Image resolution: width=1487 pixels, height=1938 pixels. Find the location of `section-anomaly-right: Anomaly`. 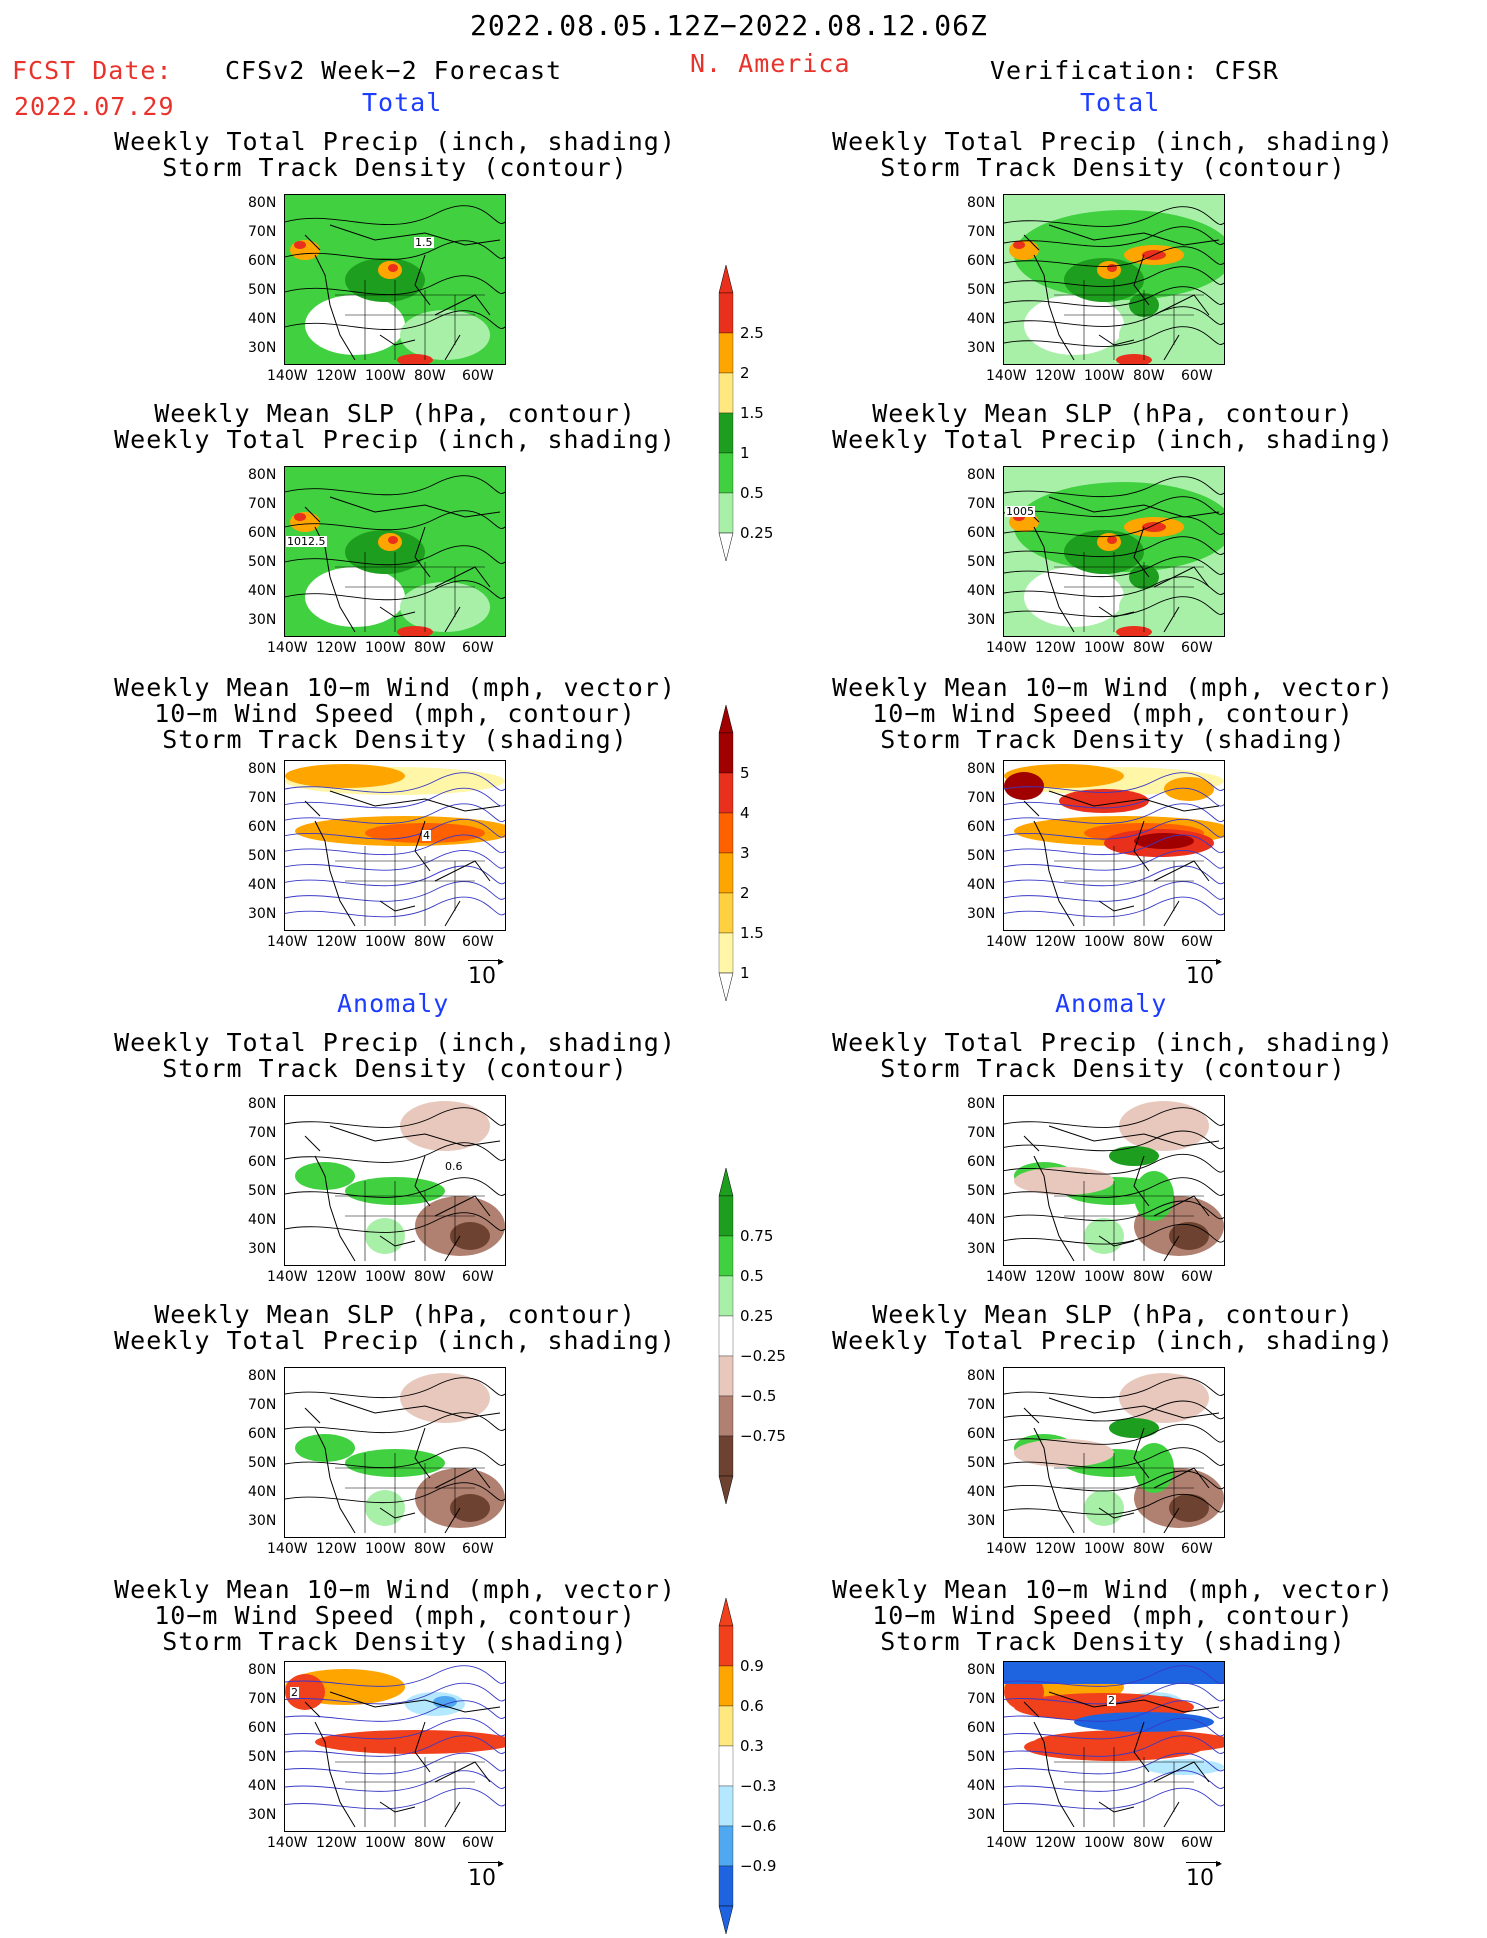

section-anomaly-right: Anomaly is located at coordinates (1111, 1003).